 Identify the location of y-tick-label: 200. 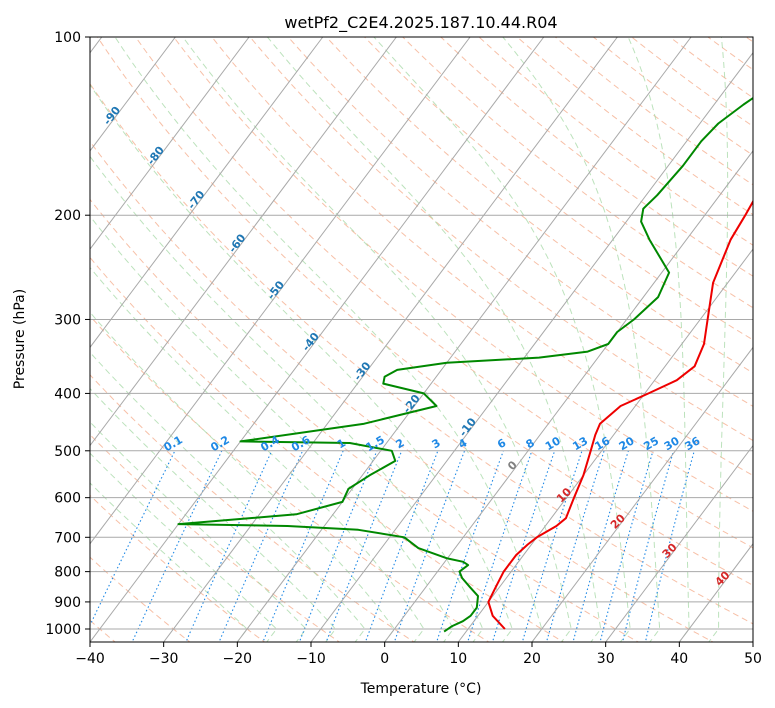
(67, 216).